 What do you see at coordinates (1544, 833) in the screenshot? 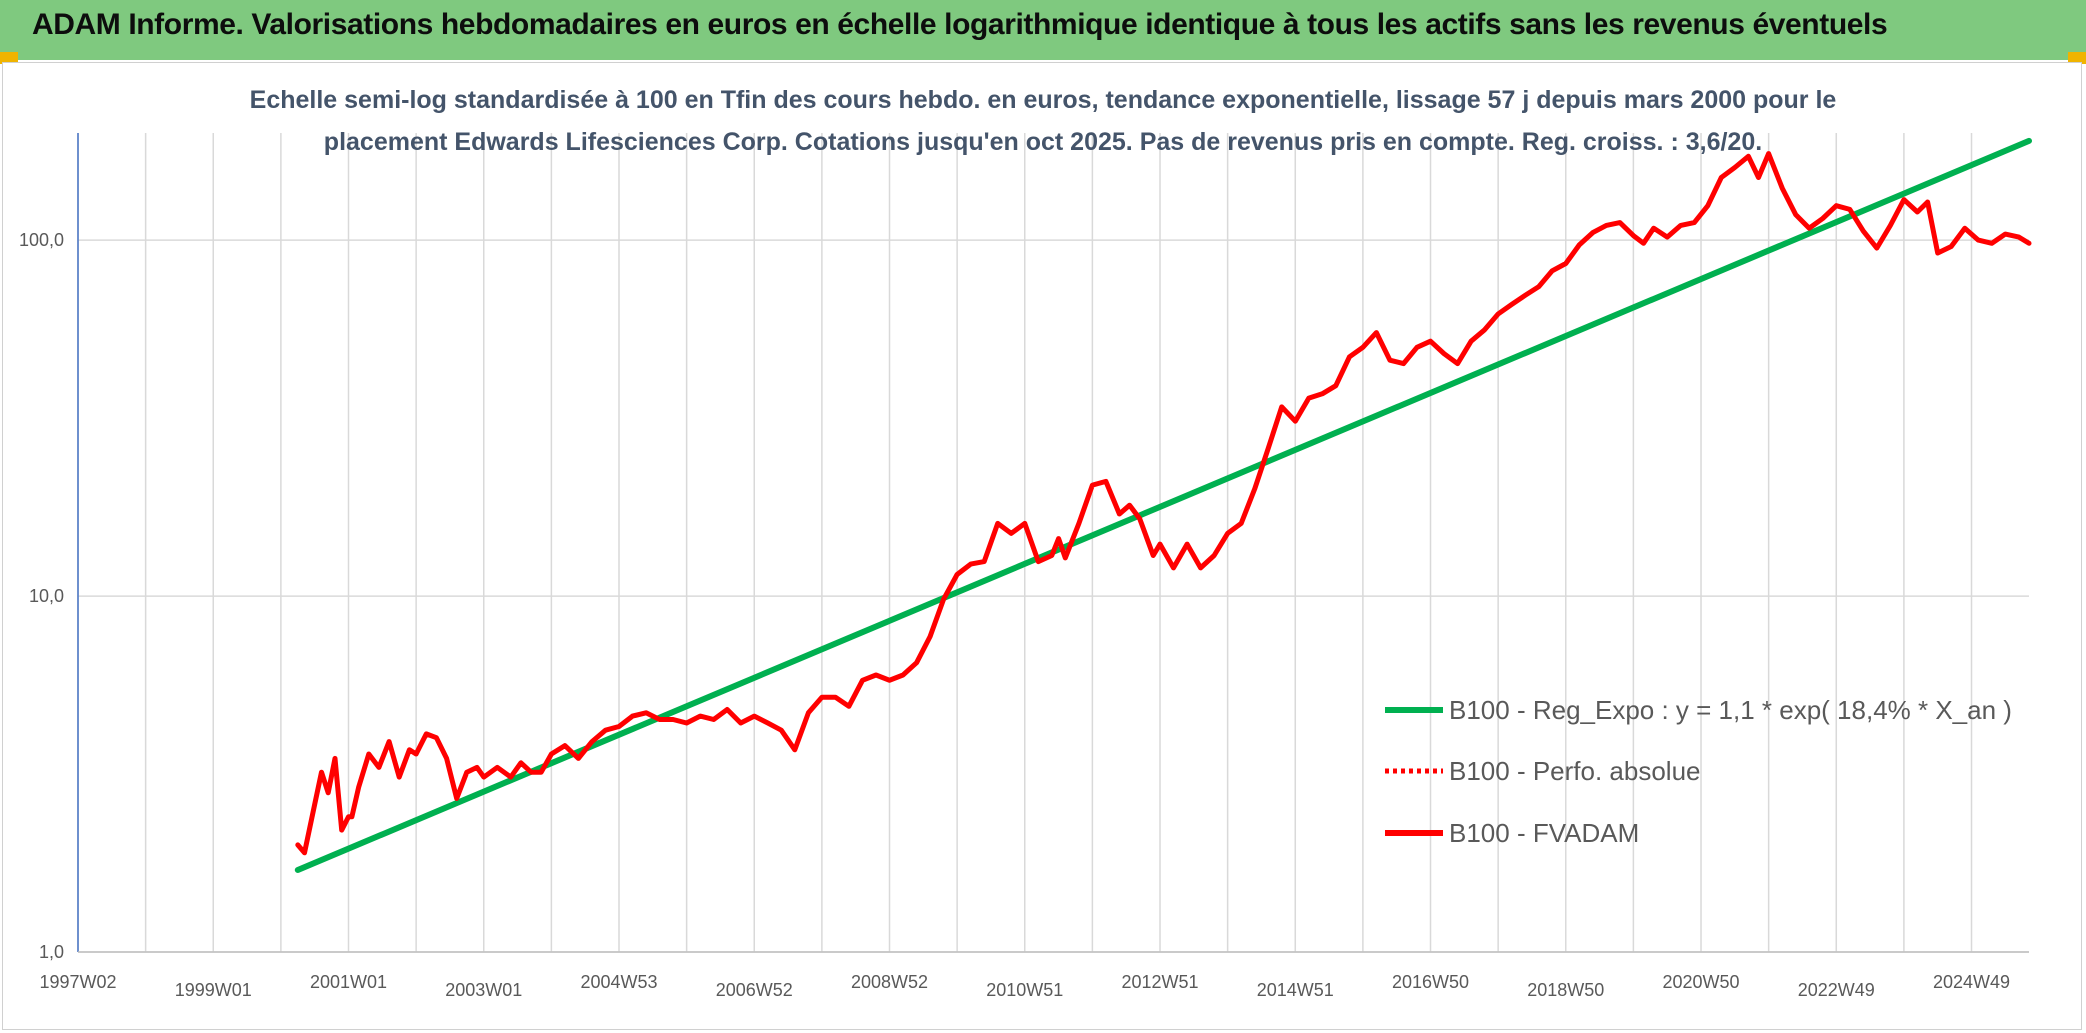
I see `legend-label-fvadam: B100 - FVADAM` at bounding box center [1544, 833].